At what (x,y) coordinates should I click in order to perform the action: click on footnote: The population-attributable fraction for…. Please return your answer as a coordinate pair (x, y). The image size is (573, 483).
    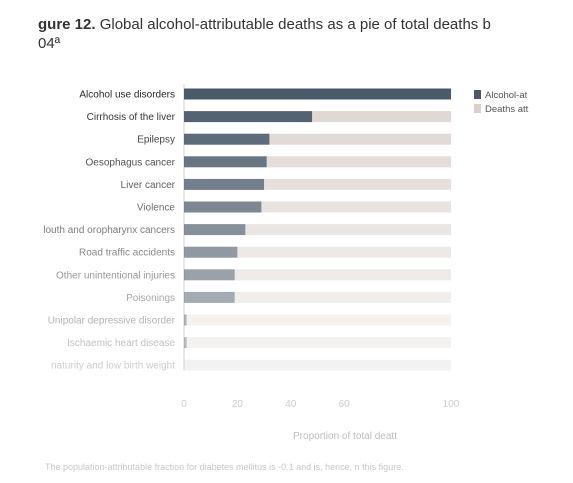
    Looking at the image, I should click on (224, 467).